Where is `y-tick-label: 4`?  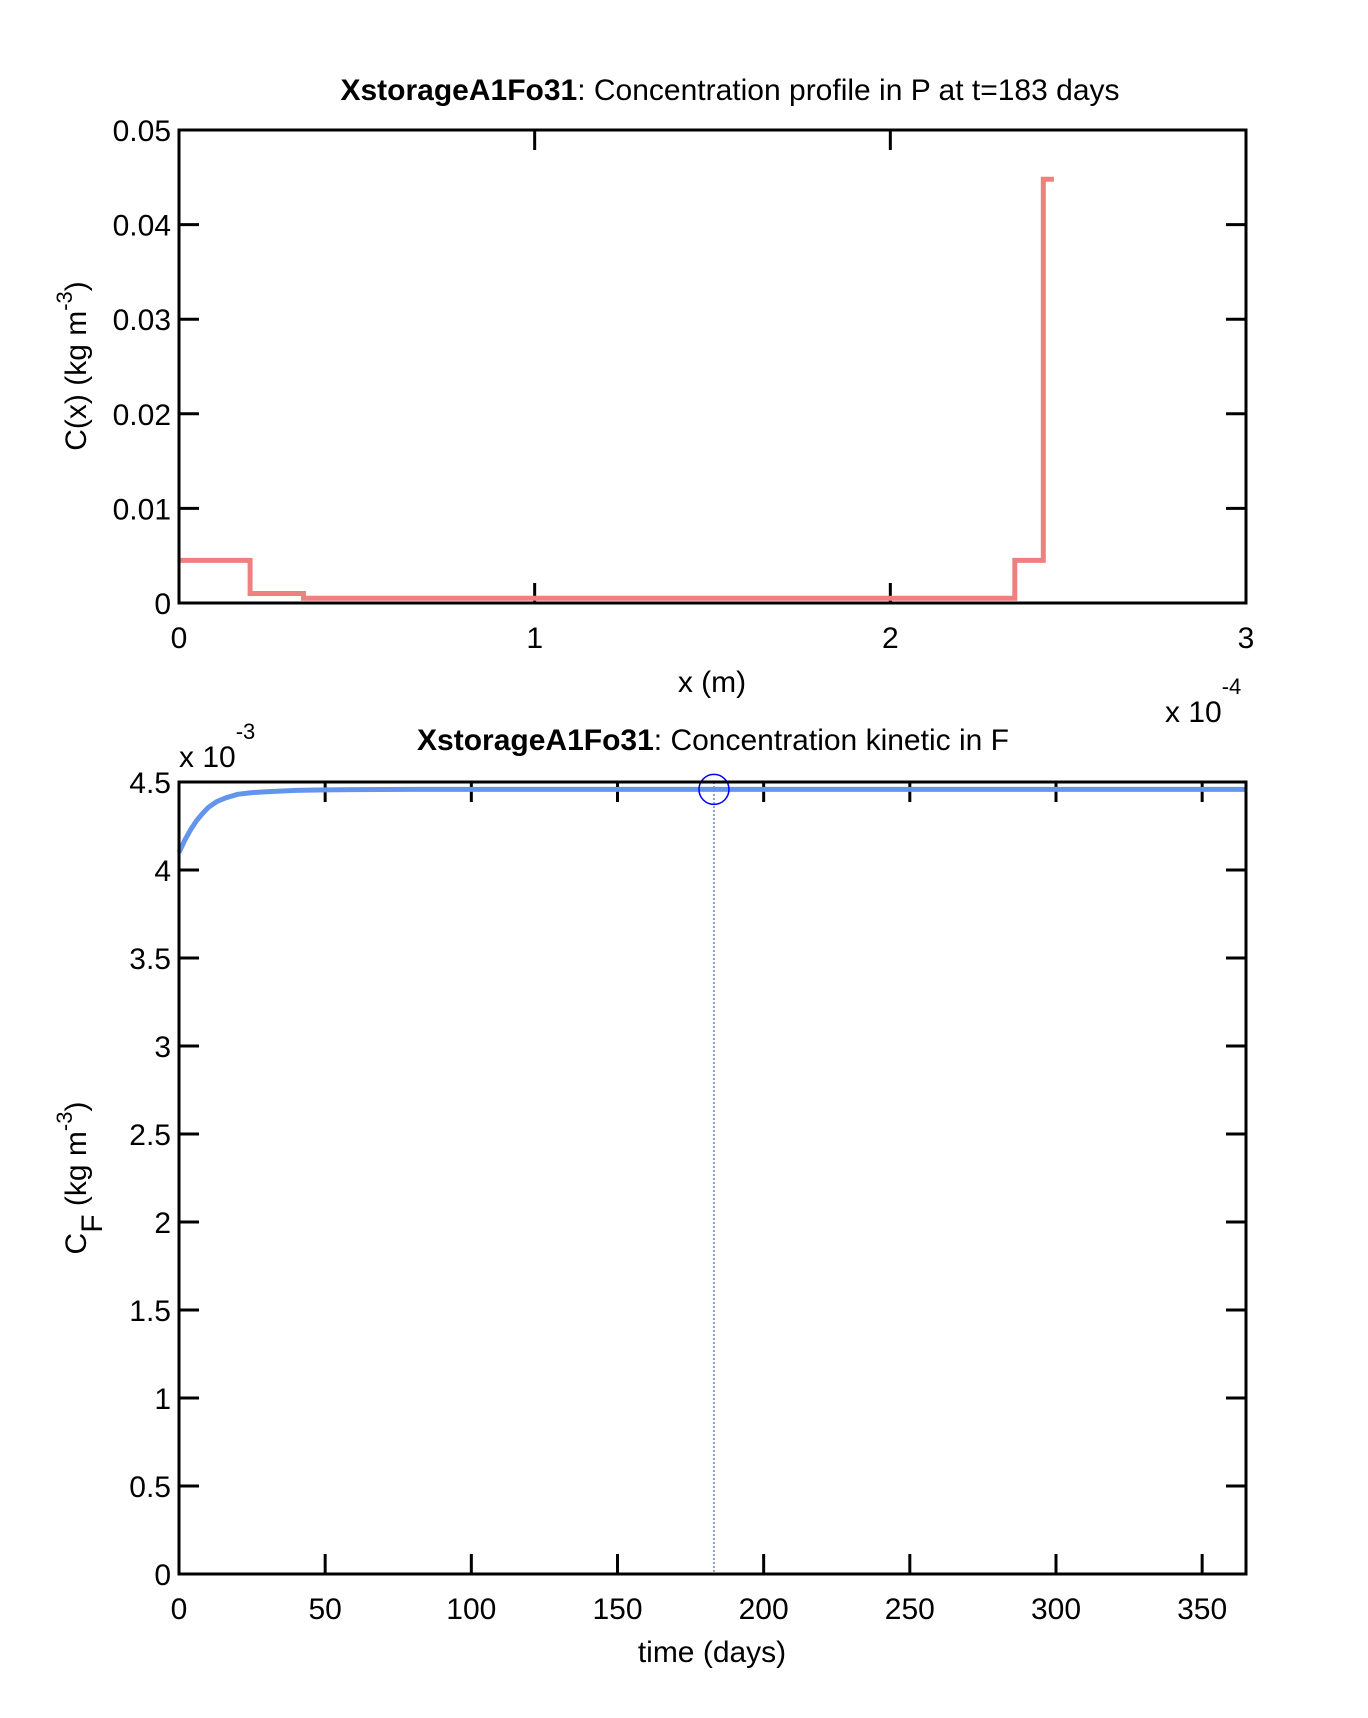
y-tick-label: 4 is located at coordinates (162, 871).